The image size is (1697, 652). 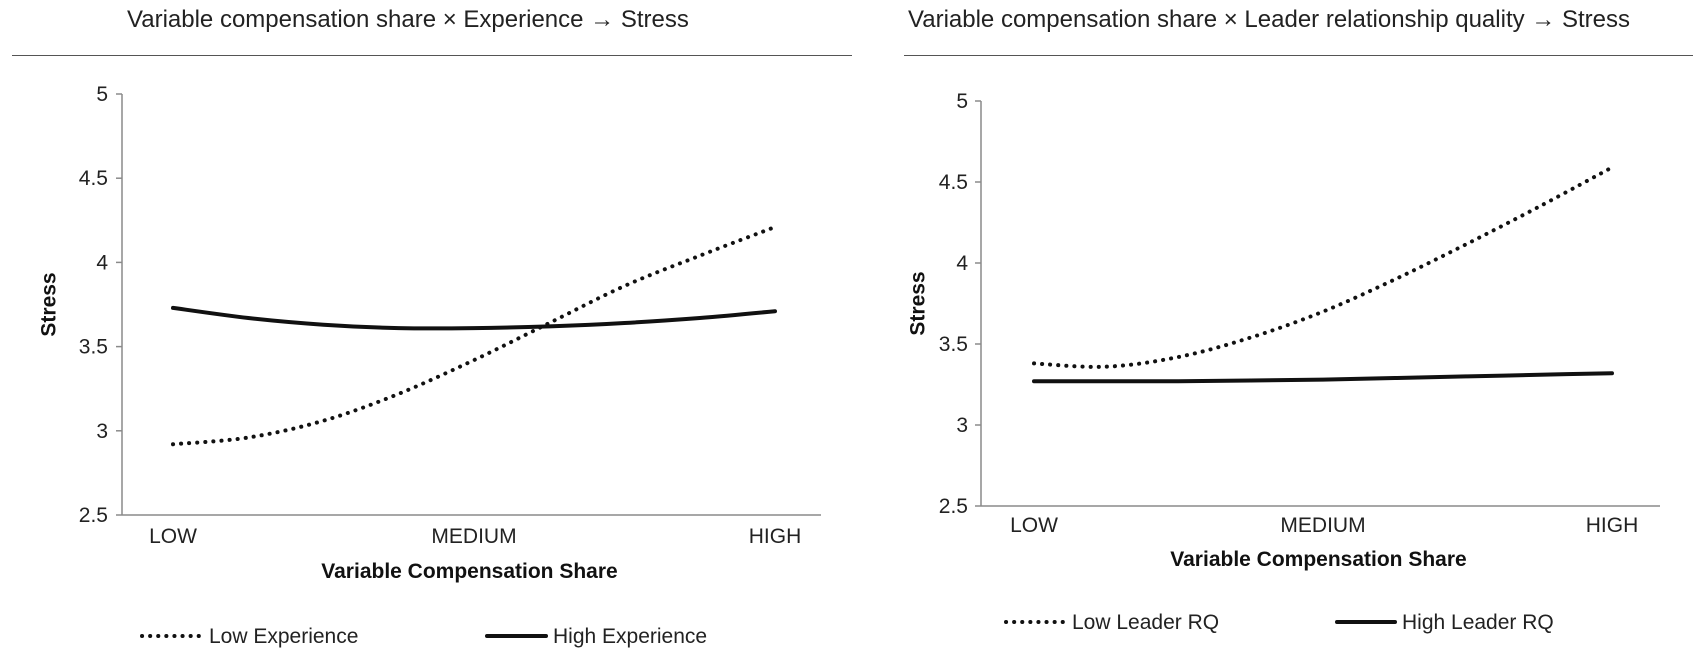 What do you see at coordinates (1145, 622) in the screenshot?
I see `legend-label: Low Leader RQ` at bounding box center [1145, 622].